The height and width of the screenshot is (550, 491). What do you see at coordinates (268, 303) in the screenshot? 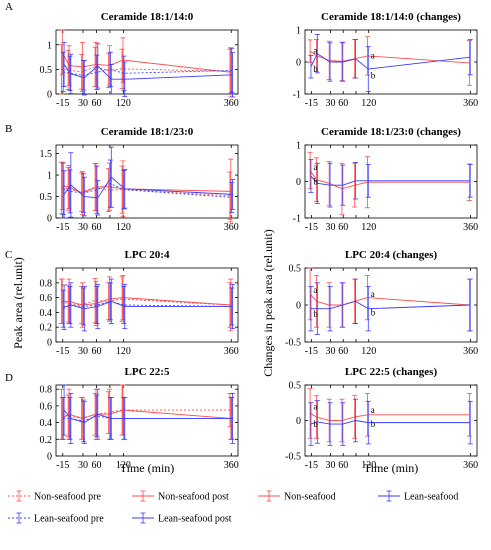
I see `y-axis-label-right: Changes in peak area (rel.unit)` at bounding box center [268, 303].